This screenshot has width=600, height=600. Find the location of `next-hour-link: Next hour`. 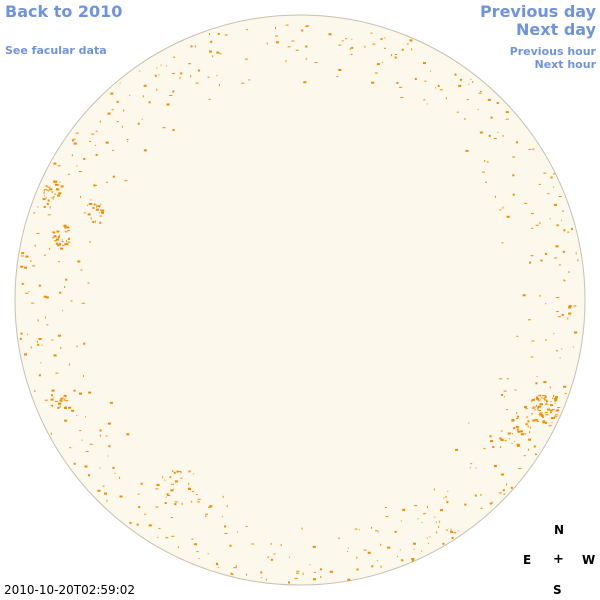

next-hour-link: Next hour is located at coordinates (565, 64).